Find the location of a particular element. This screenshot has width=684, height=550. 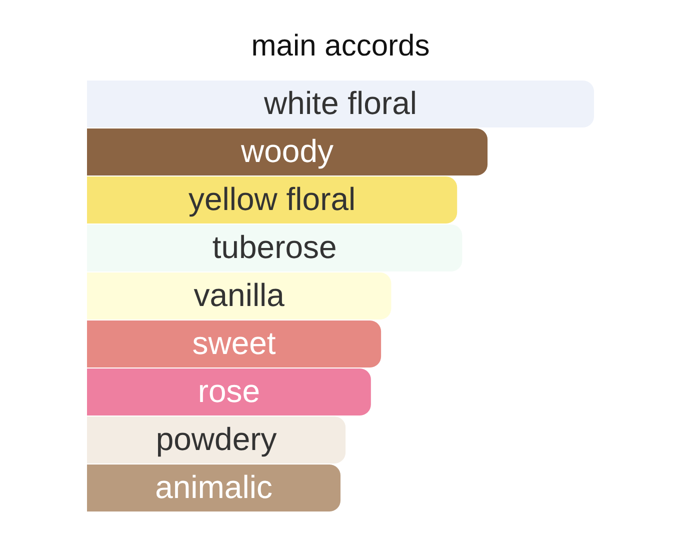

y-tick-label: yellow floral is located at coordinates (272, 198).